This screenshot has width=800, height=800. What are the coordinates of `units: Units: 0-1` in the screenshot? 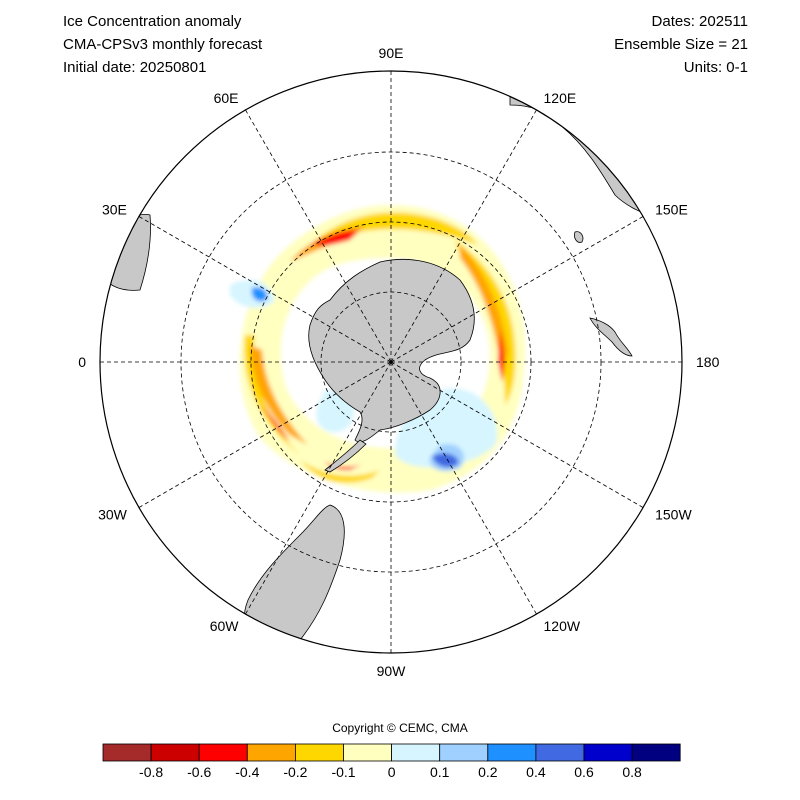 It's located at (715, 67).